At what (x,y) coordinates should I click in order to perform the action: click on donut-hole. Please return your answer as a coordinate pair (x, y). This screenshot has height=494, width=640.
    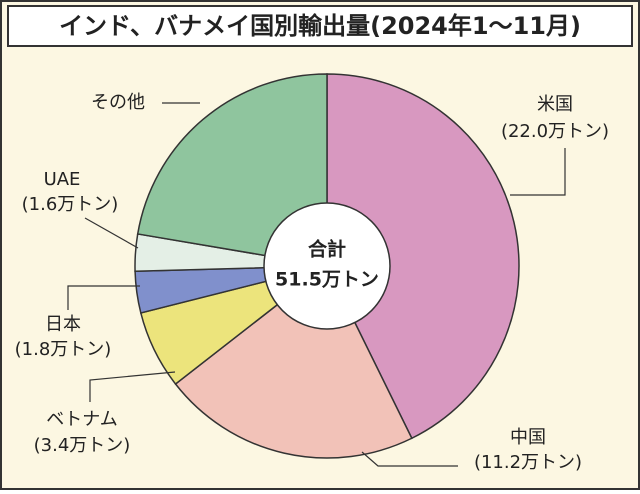
    Looking at the image, I should click on (327, 266).